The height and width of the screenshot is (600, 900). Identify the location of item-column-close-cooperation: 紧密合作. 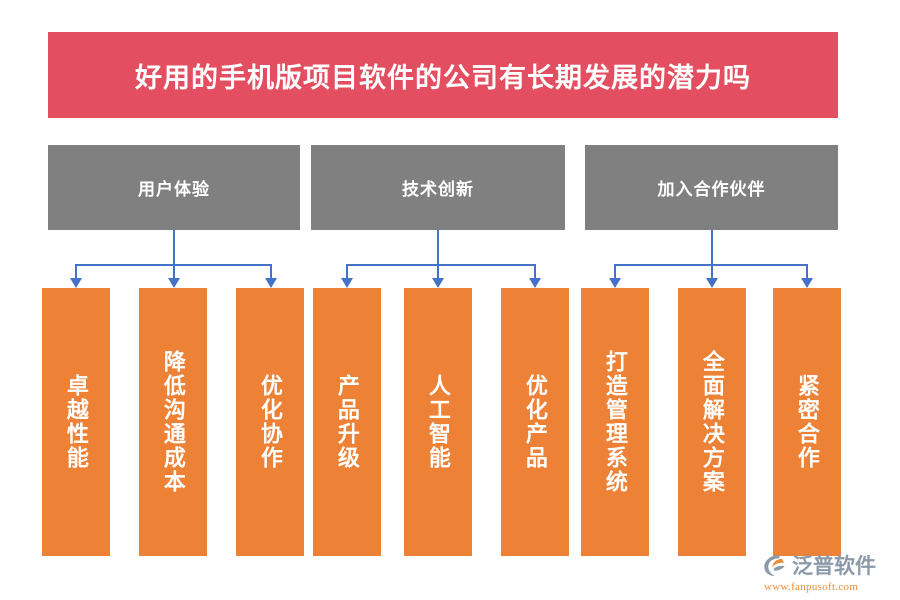
(807, 422).